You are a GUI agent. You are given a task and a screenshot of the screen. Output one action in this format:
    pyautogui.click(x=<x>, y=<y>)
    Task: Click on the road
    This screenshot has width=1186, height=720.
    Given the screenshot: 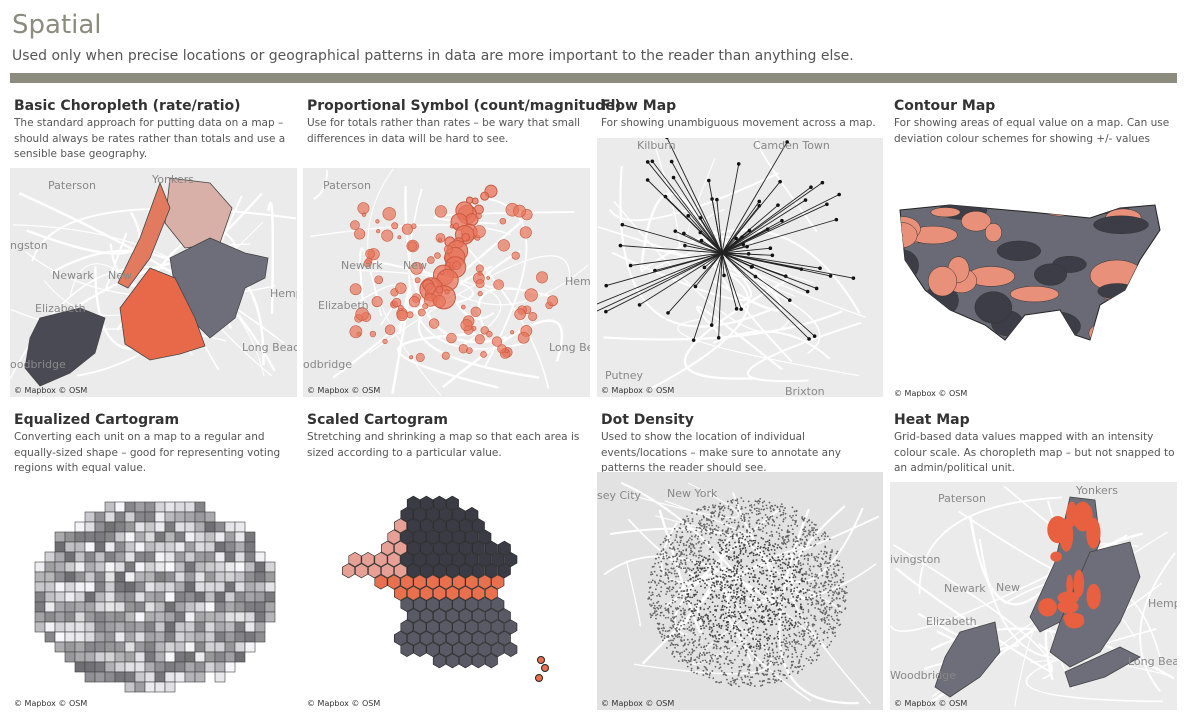 What is the action you would take?
    pyautogui.click(x=804, y=351)
    